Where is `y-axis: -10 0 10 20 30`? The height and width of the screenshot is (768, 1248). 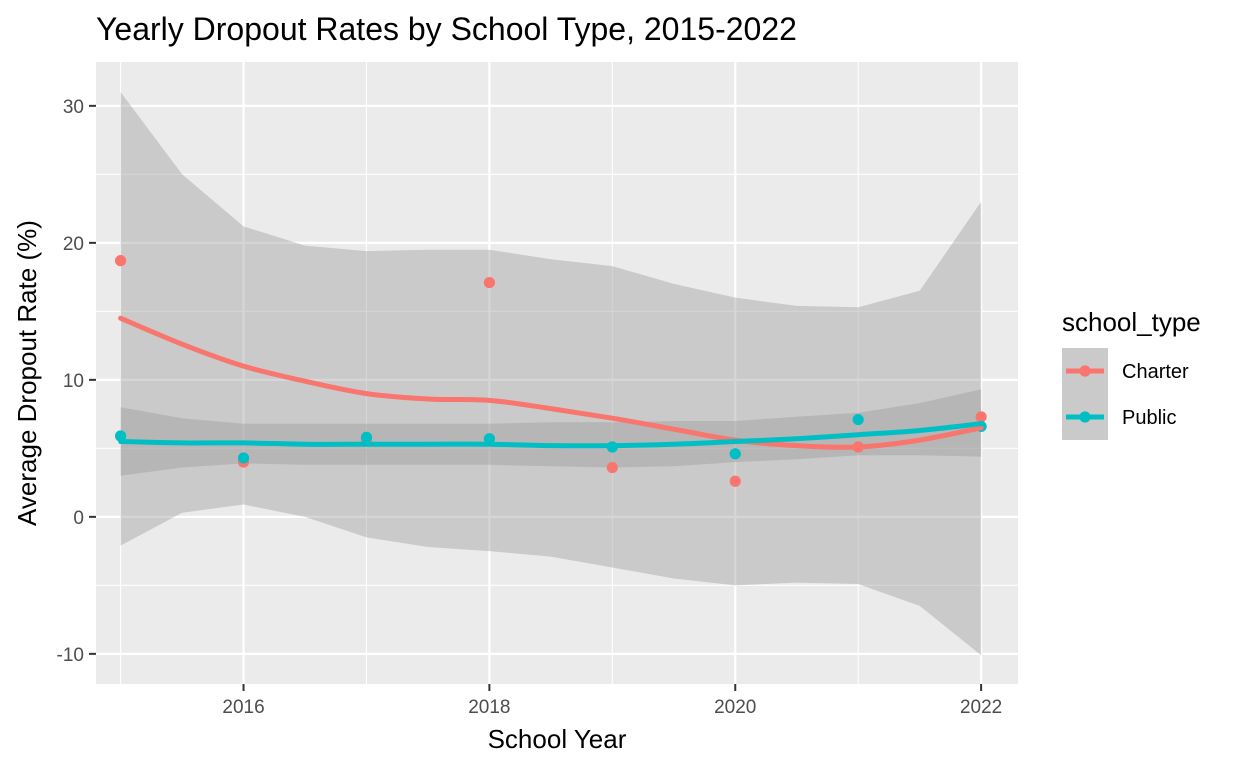 y-axis: -10 0 10 20 30 is located at coordinates (76, 381).